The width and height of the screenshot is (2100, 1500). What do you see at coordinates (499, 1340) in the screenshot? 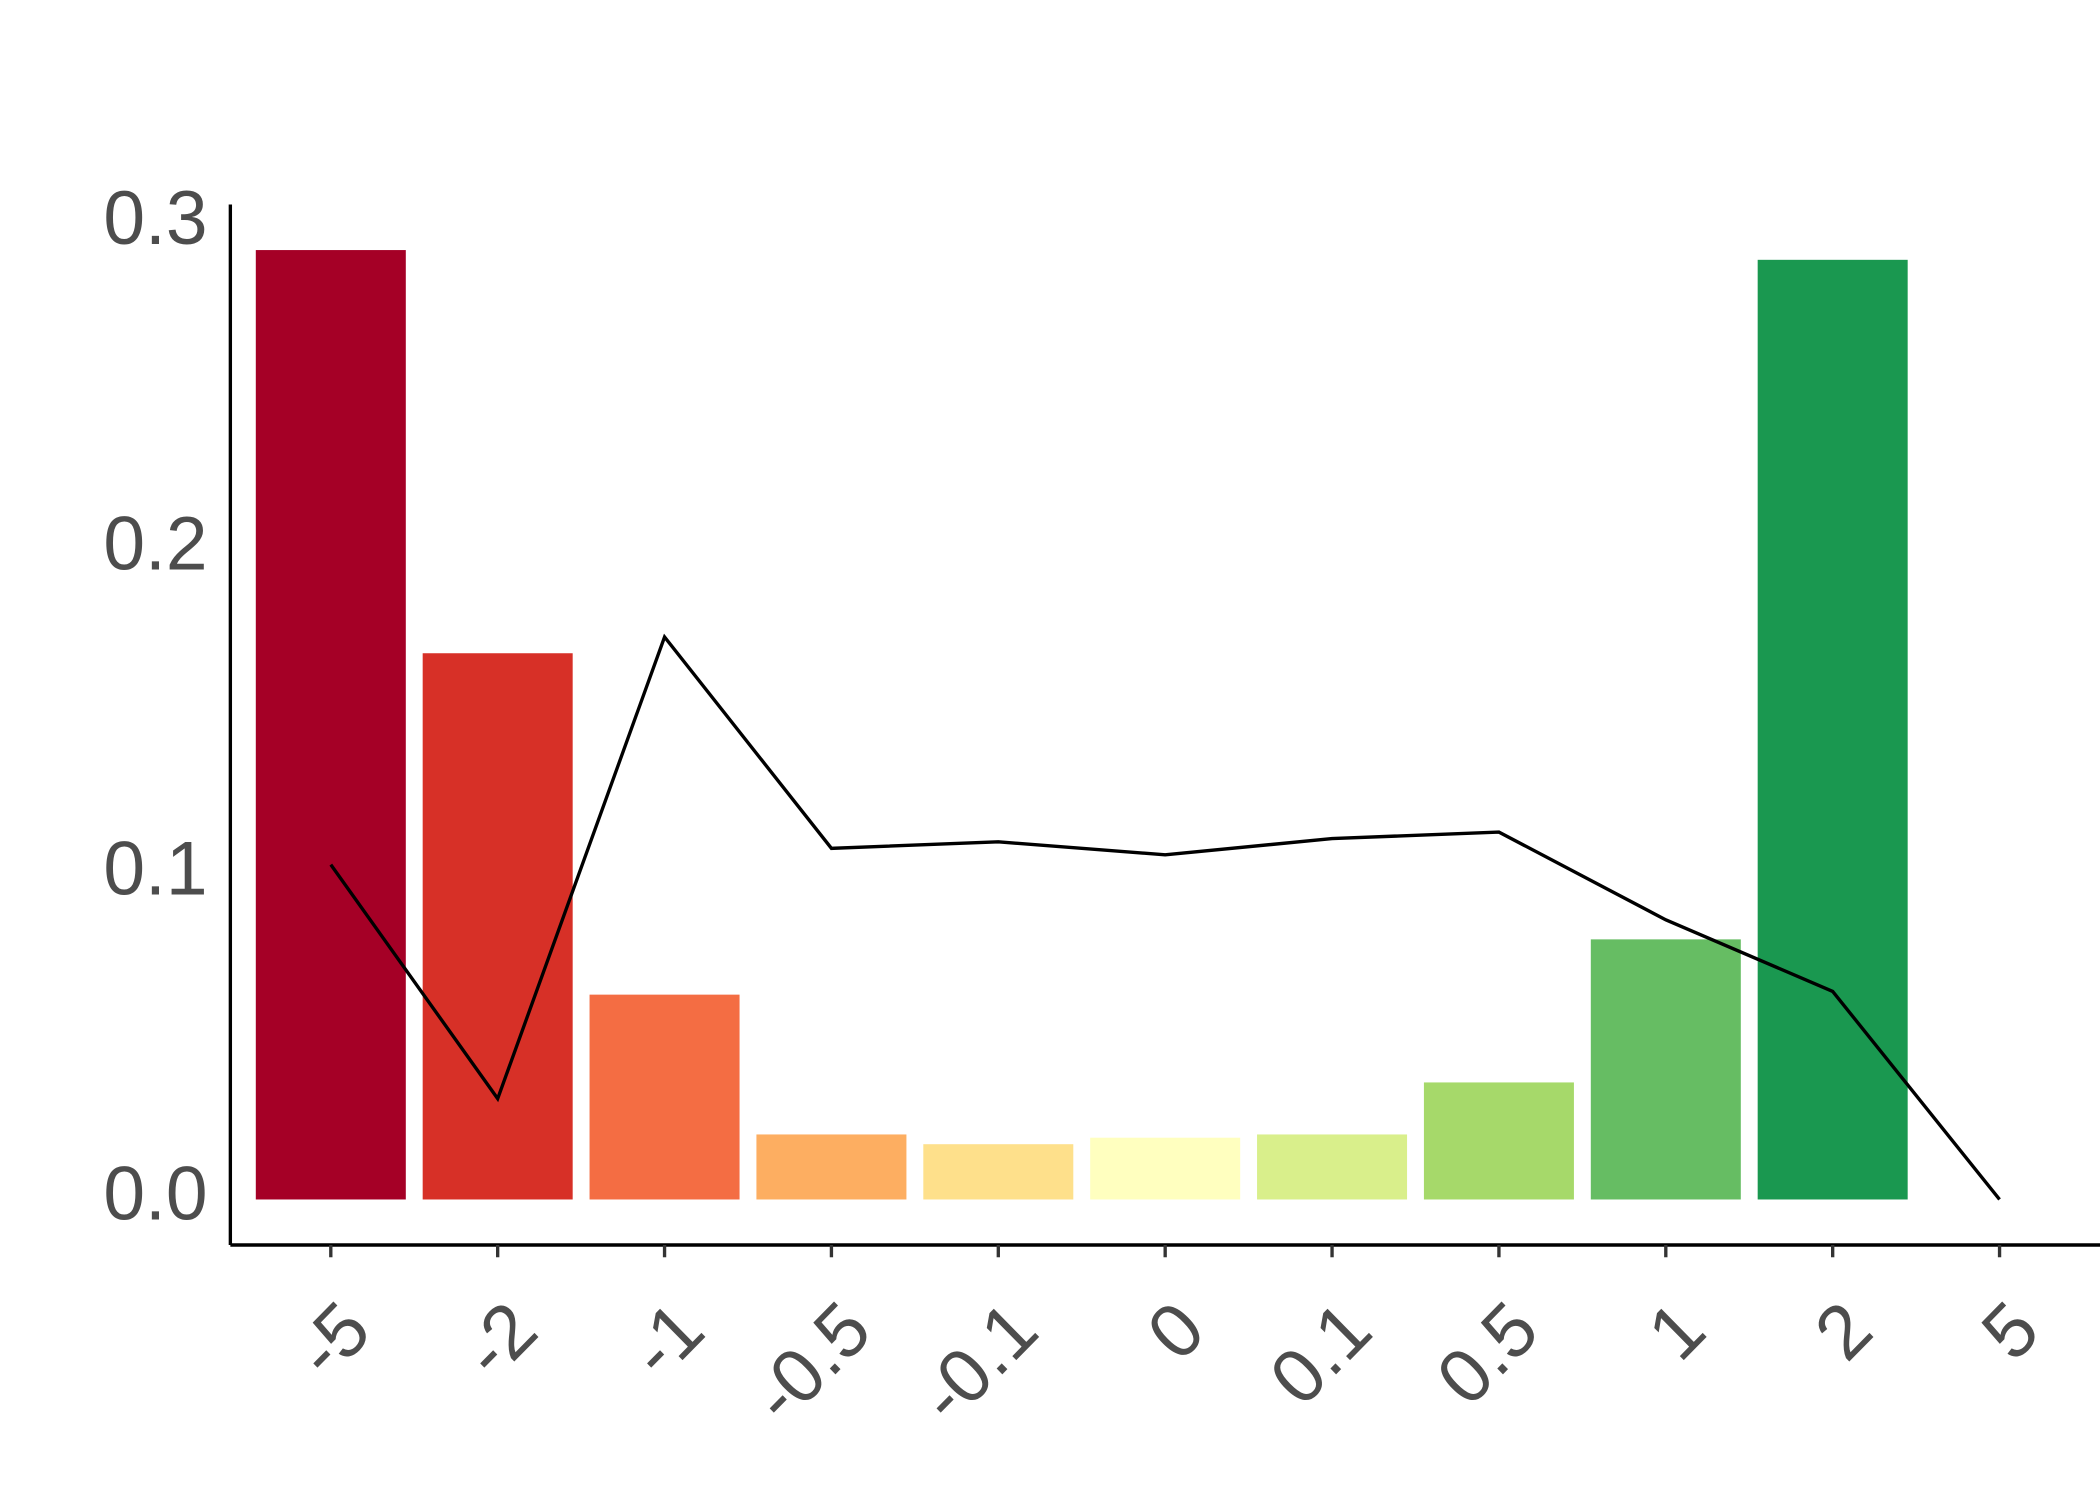
I see `x-tick-label: -2` at bounding box center [499, 1340].